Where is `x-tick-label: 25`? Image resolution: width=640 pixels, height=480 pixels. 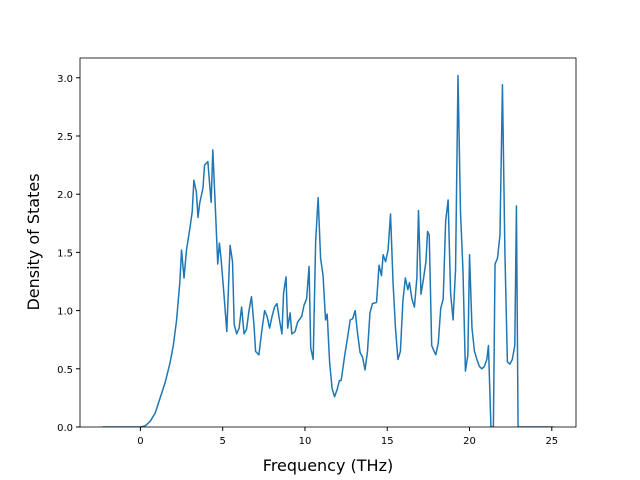
x-tick-label: 25 is located at coordinates (551, 441).